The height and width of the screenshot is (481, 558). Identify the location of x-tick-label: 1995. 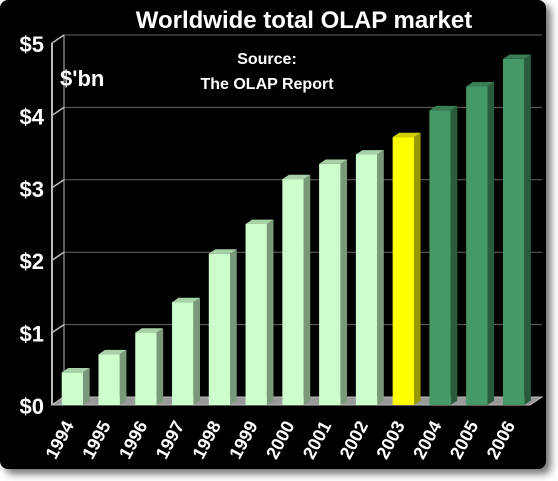
(96, 439).